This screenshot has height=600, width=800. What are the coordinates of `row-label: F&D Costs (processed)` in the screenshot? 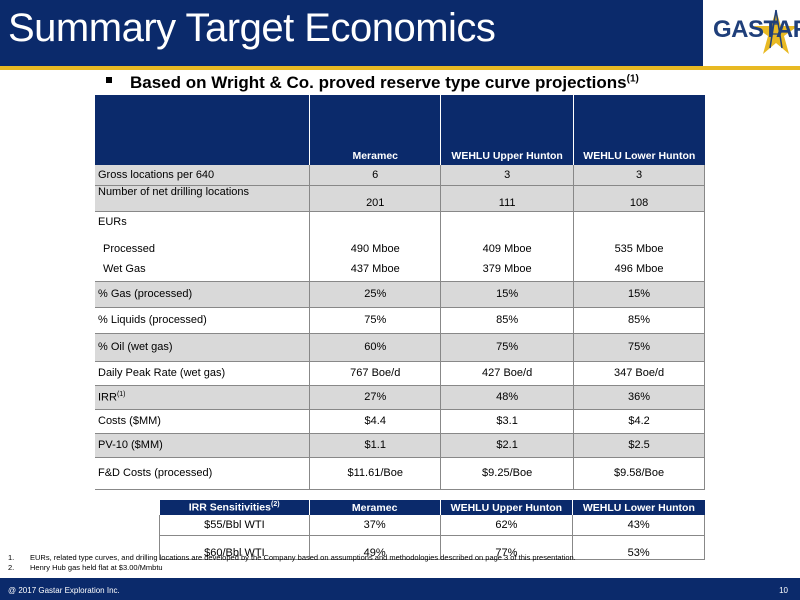 It's located at (203, 473).